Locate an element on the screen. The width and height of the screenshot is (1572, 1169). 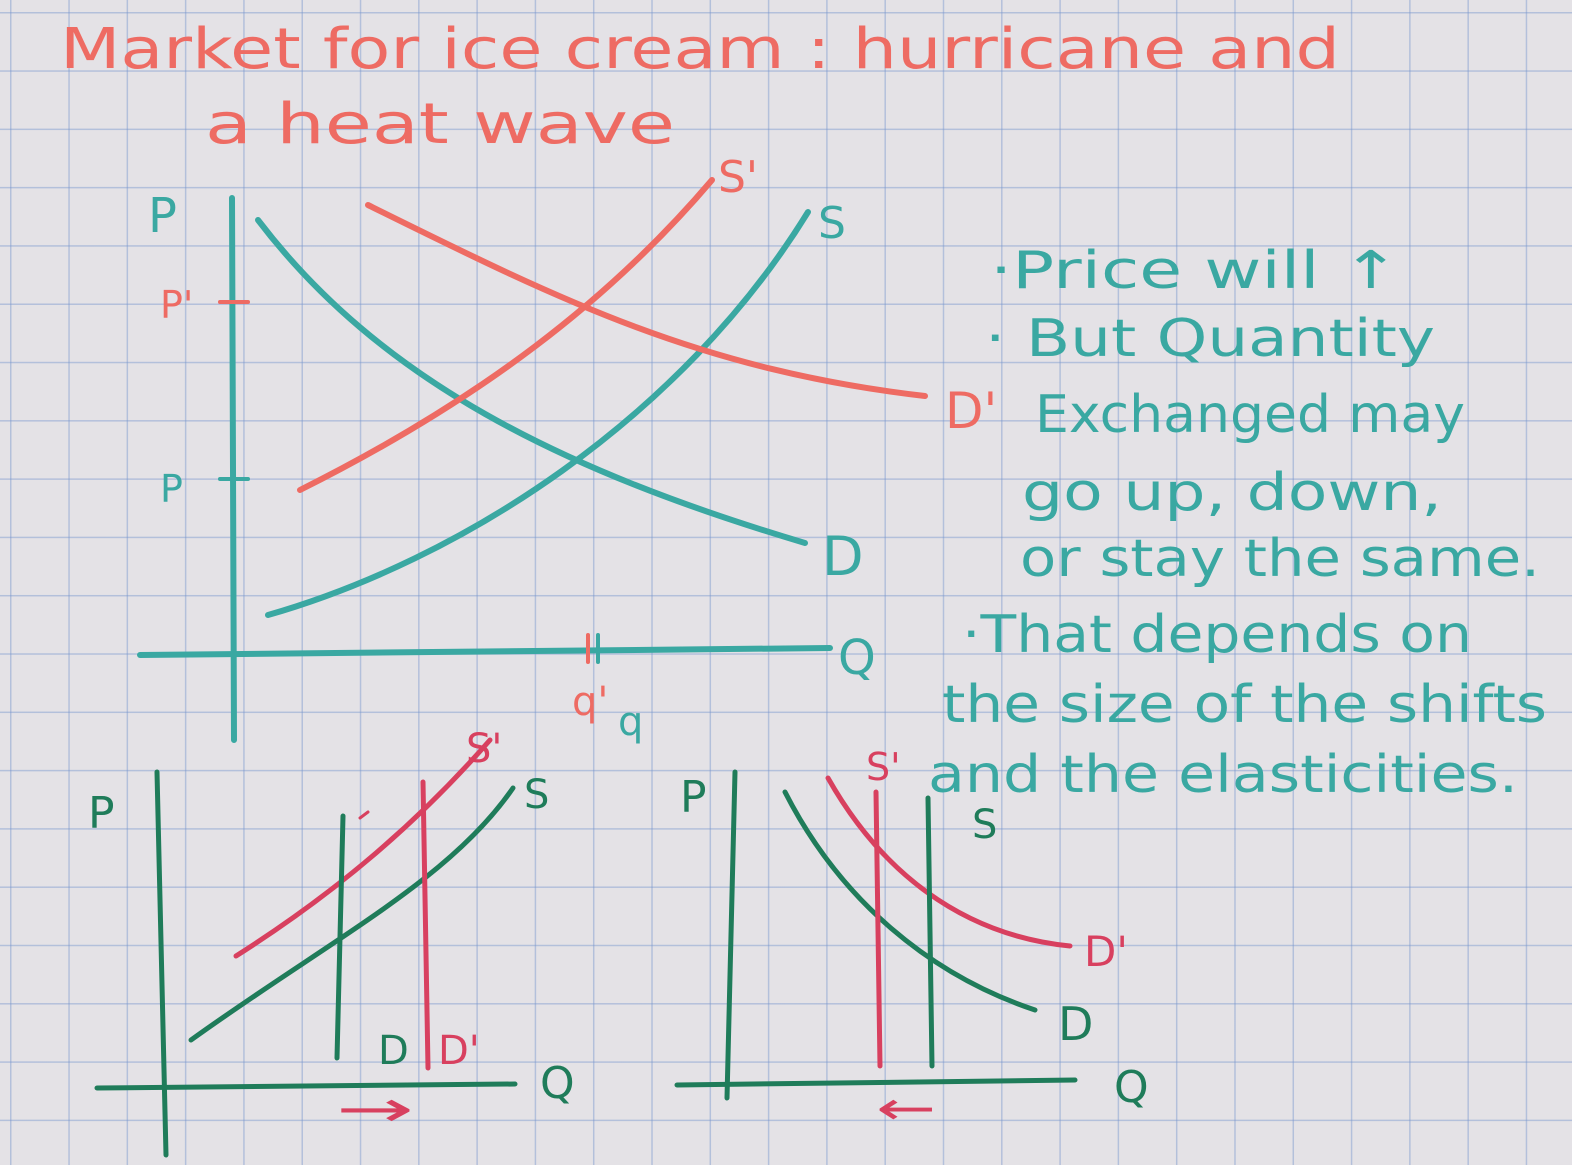
main-label-s-prime: S' is located at coordinates (738, 177).